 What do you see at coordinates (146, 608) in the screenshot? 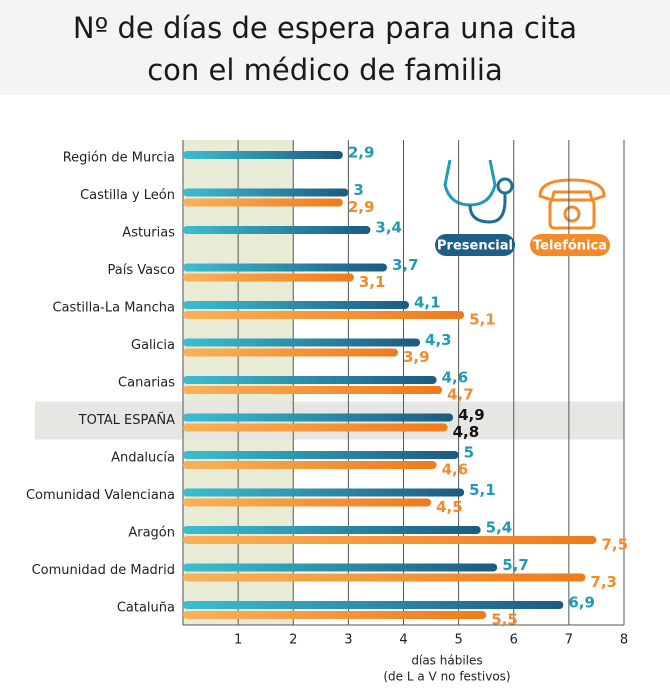
I see `category-label: Cataluña` at bounding box center [146, 608].